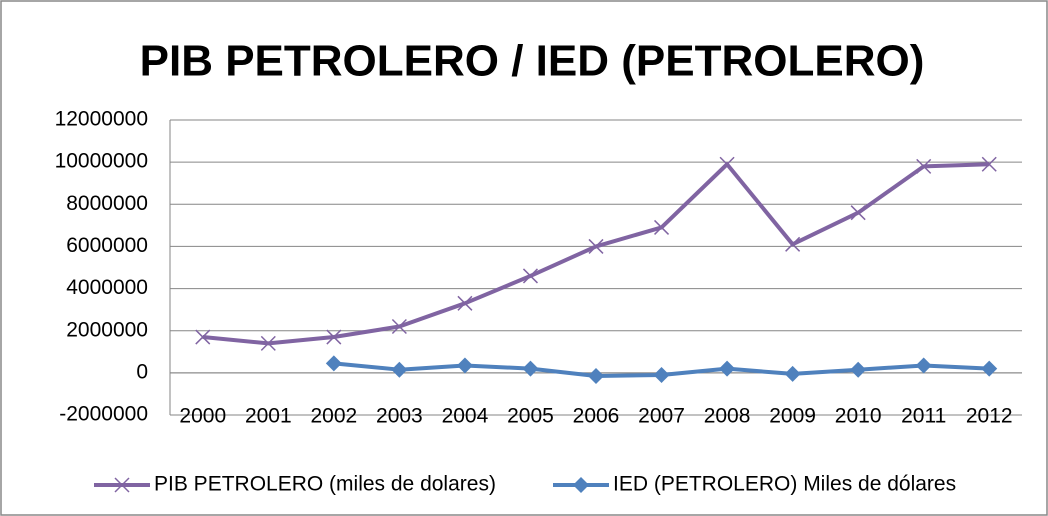  What do you see at coordinates (530, 416) in the screenshot?
I see `x-tick-label: 2005` at bounding box center [530, 416].